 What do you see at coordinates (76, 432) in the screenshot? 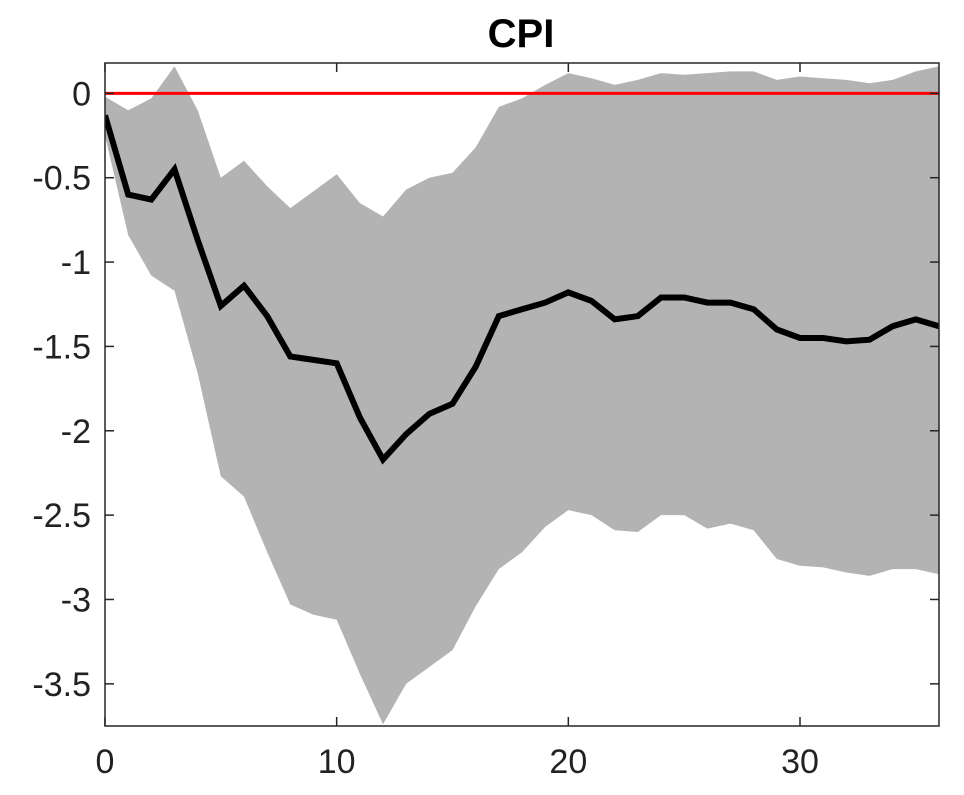
I see `y-tick-label: -2` at bounding box center [76, 432].